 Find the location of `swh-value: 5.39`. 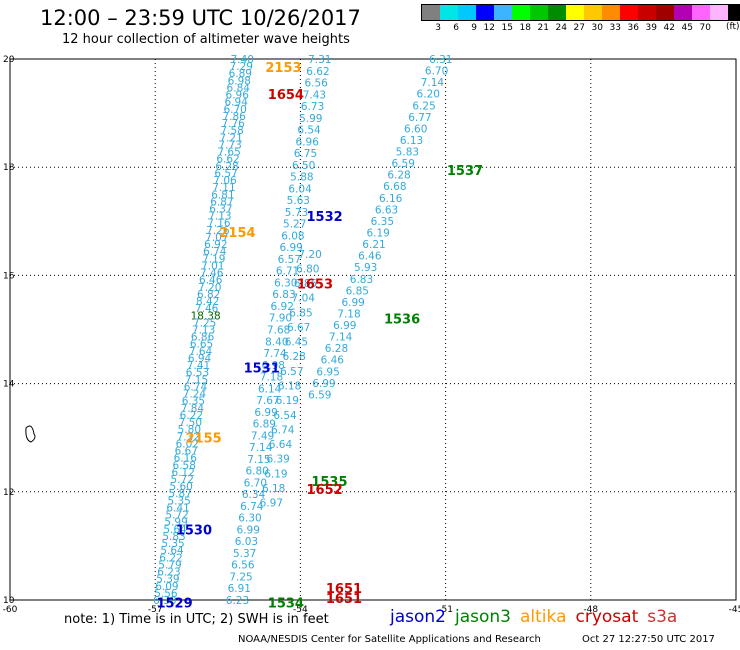

swh-value: 5.39 is located at coordinates (167, 580).